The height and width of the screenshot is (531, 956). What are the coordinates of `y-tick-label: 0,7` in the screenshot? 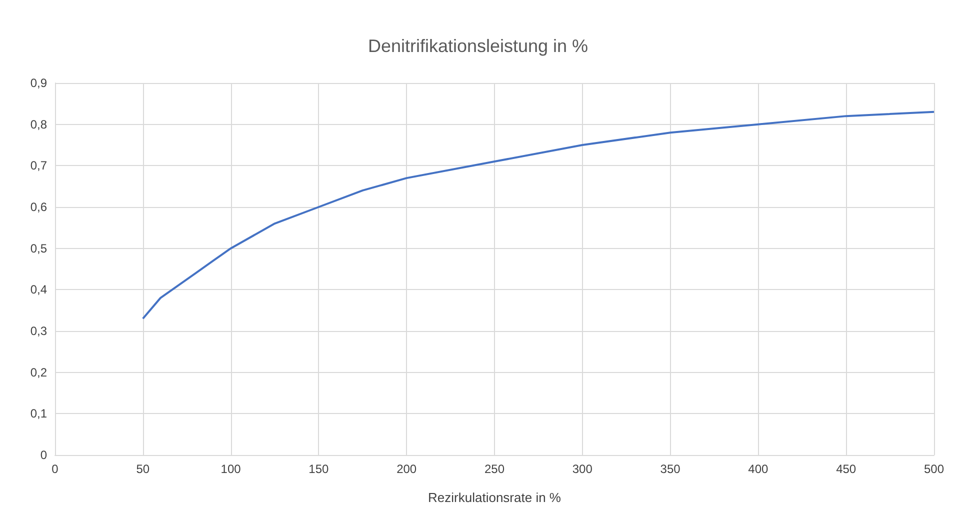 It's located at (39, 165).